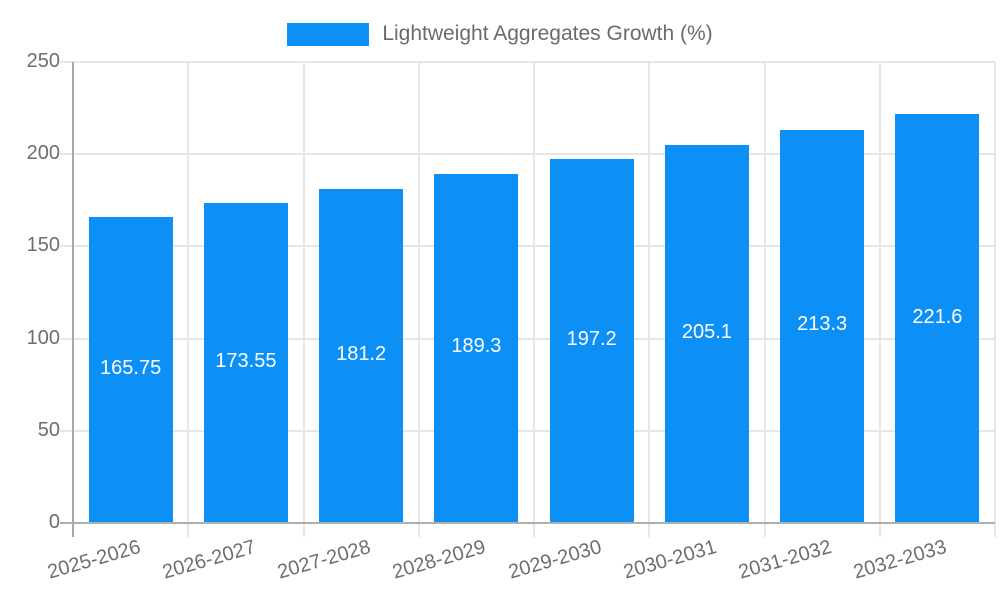 Image resolution: width=1000 pixels, height=600 pixels. What do you see at coordinates (328, 34) in the screenshot?
I see `legend-swatch` at bounding box center [328, 34].